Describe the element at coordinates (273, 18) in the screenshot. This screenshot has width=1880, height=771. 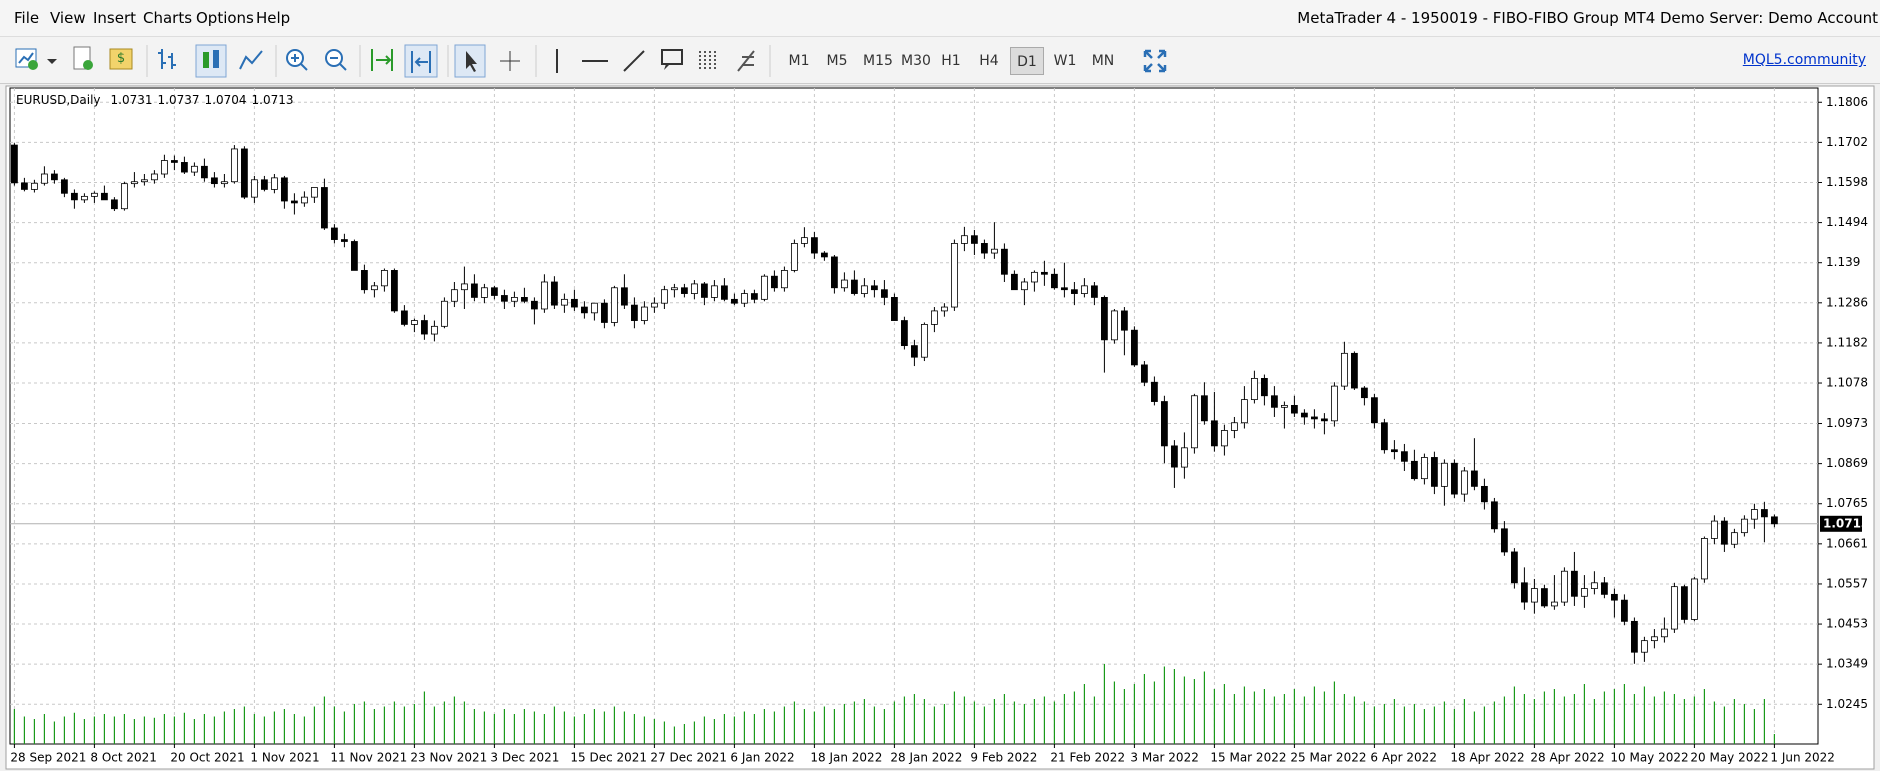
I see `menu-item: Help` at that location.